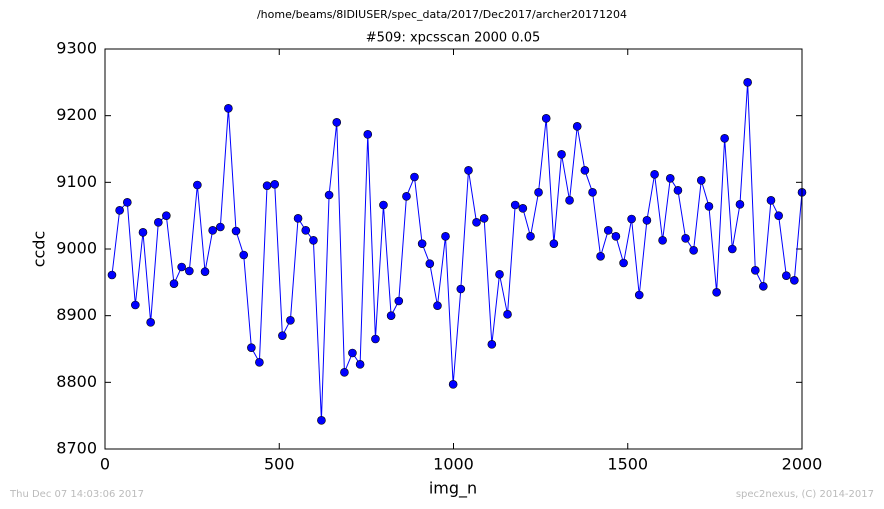 The height and width of the screenshot is (509, 884). What do you see at coordinates (453, 464) in the screenshot?
I see `x-tick-label: 1000` at bounding box center [453, 464].